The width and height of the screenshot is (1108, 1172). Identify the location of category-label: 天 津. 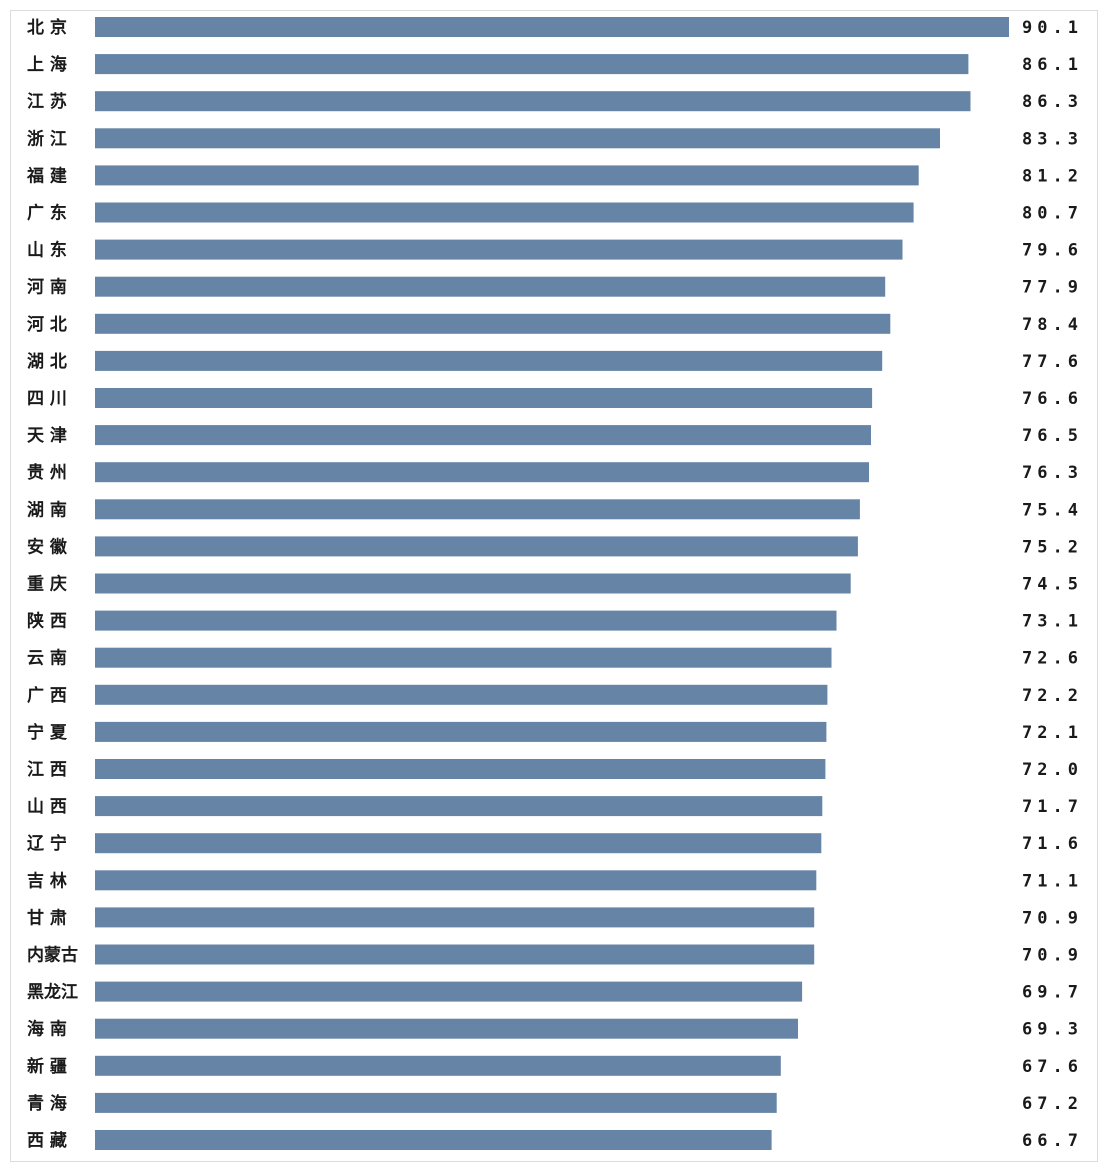
(47, 435).